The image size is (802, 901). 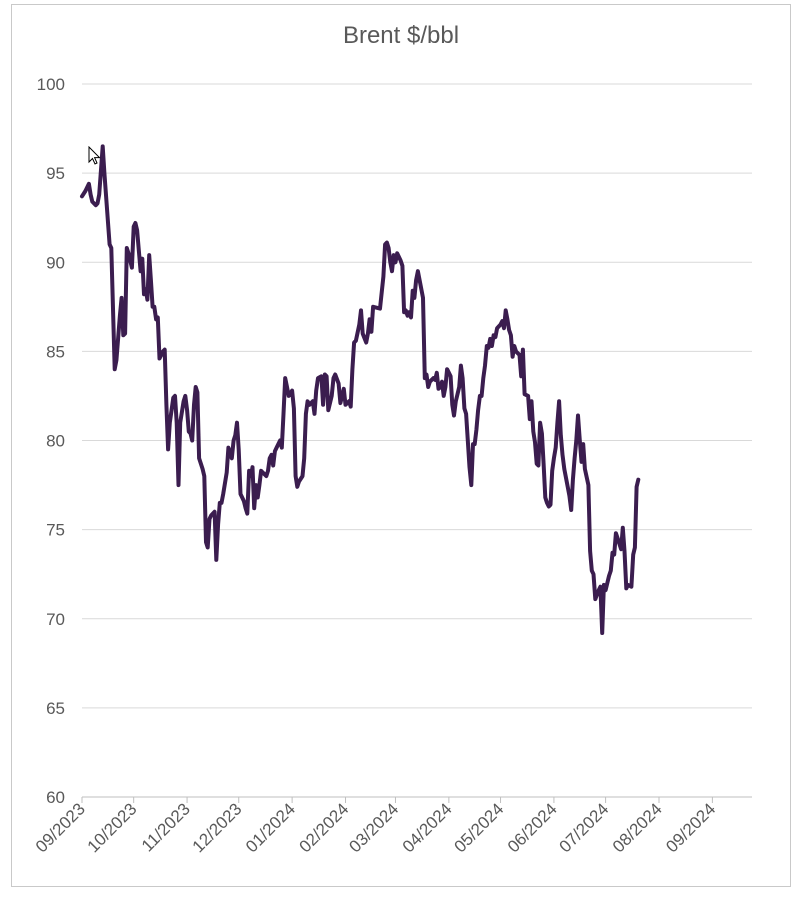 I want to click on y-axis: 60 65 70 75 80 85 90 95 100, so click(x=51, y=441).